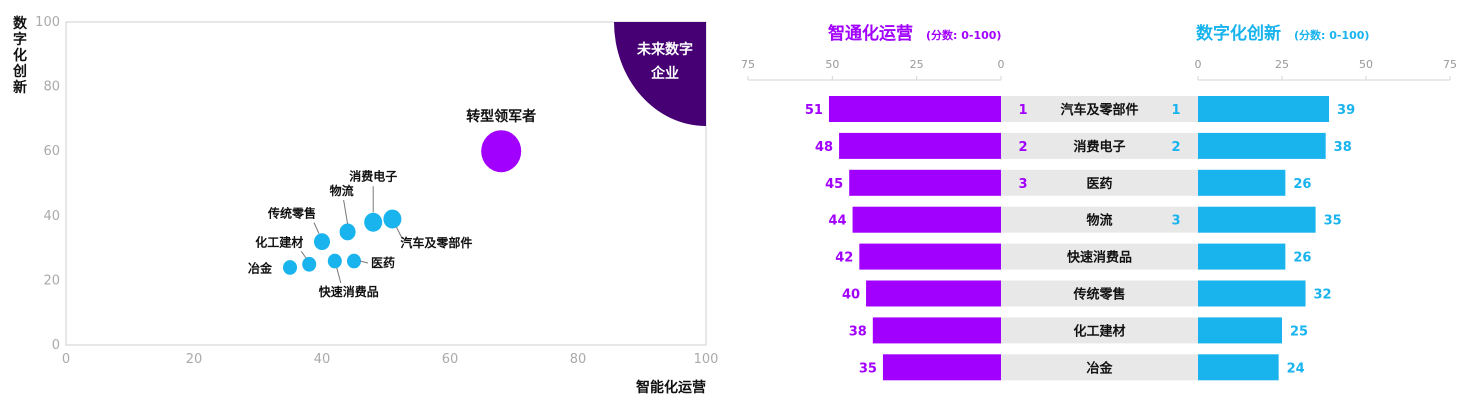  I want to click on category-label: 物流, so click(1099, 221).